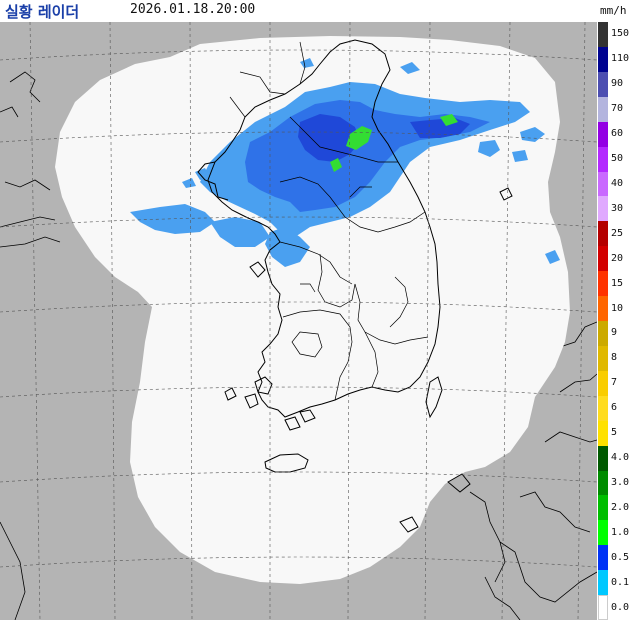 This screenshot has height=620, width=635. I want to click on legend-label: 2.0, so click(620, 507).